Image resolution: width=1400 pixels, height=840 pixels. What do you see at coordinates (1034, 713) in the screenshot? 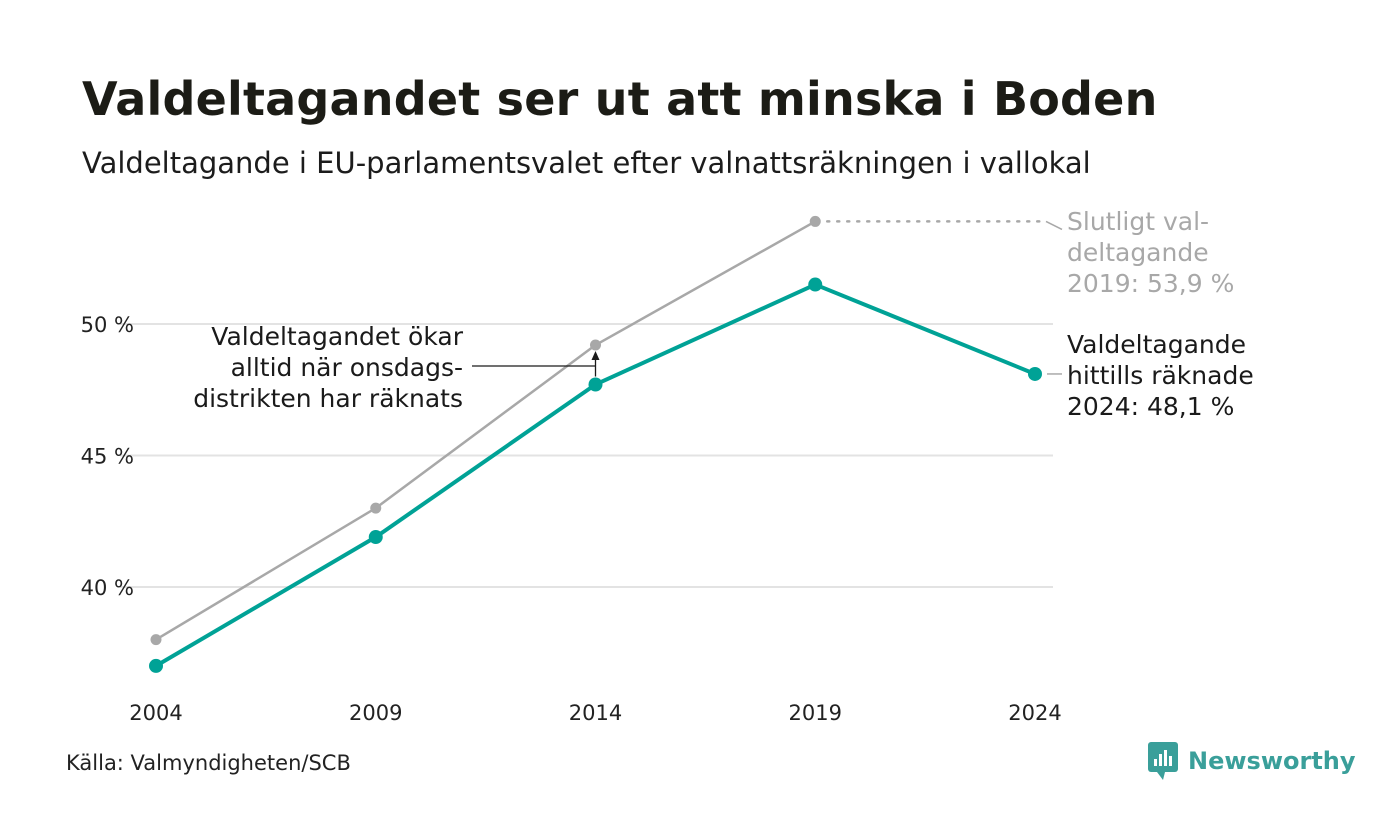
I see `x-tick-label: 2024` at bounding box center [1034, 713].